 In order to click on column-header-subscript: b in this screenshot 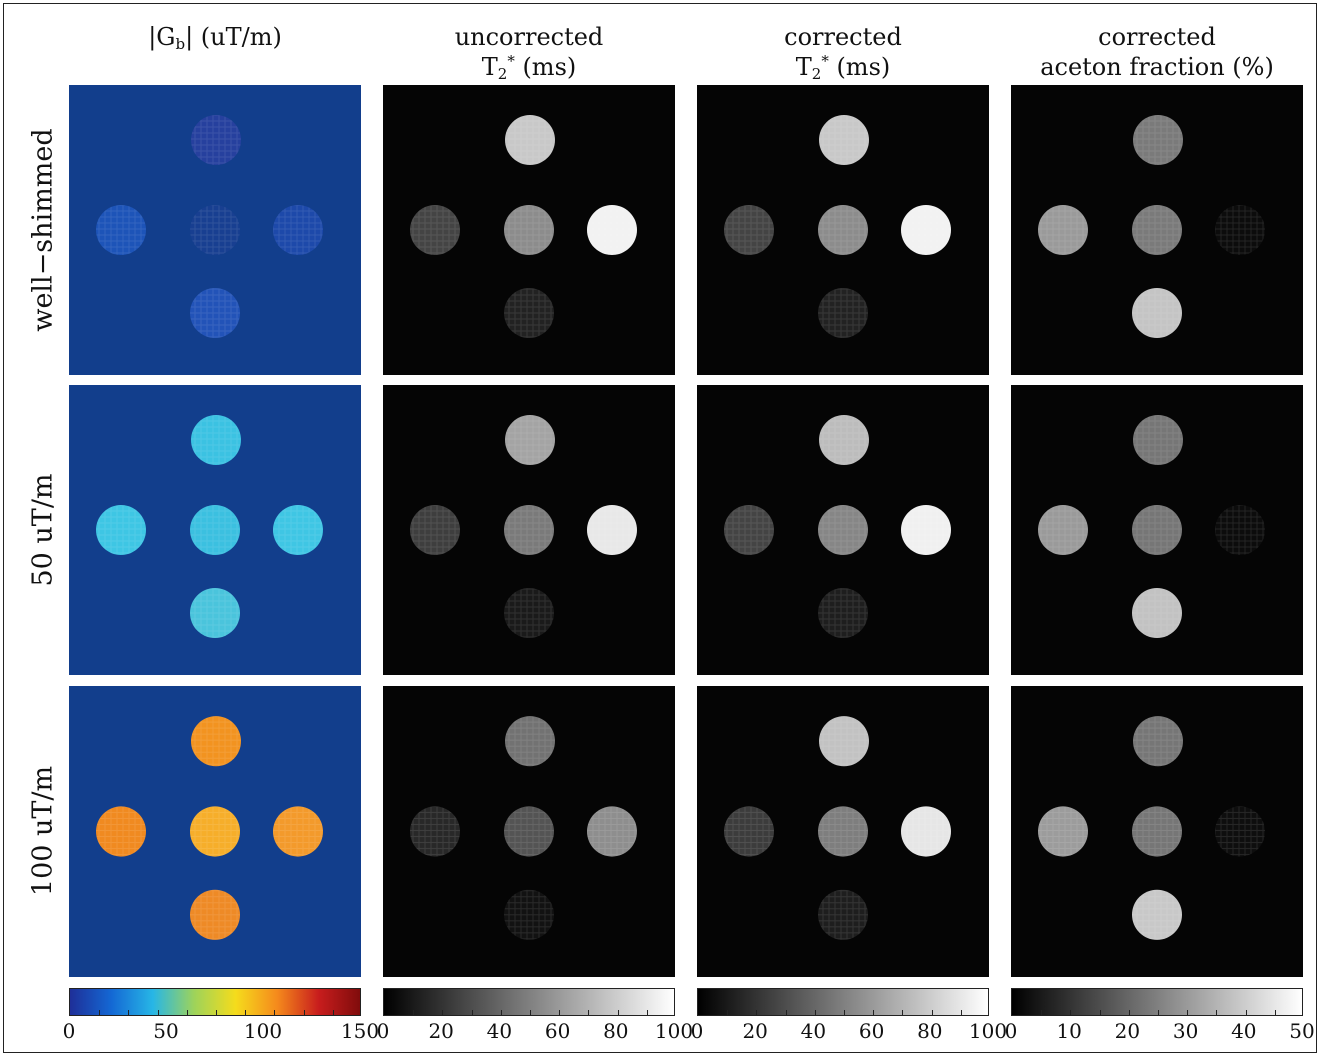, I will do `click(180, 44)`.